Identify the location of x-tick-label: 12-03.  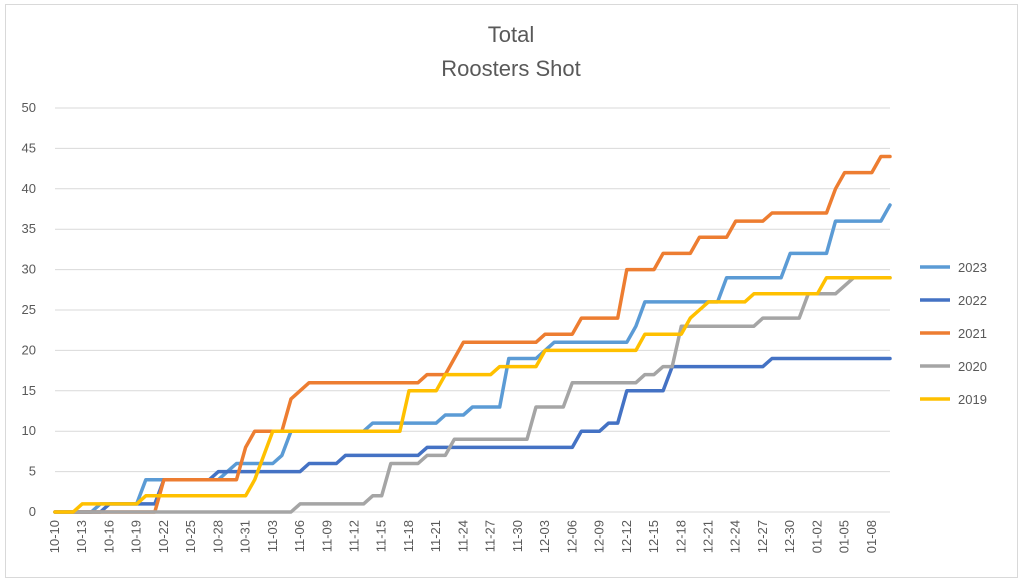
(544, 536).